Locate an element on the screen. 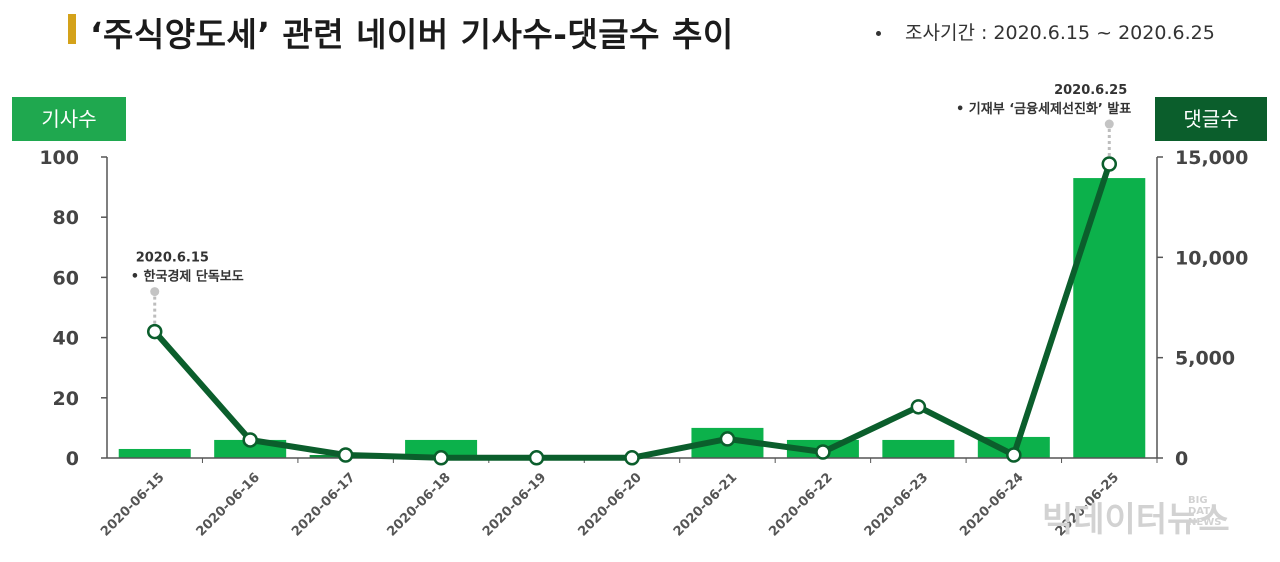 This screenshot has height=562, width=1280. annotation-date: 2020.6.25 is located at coordinates (1090, 90).